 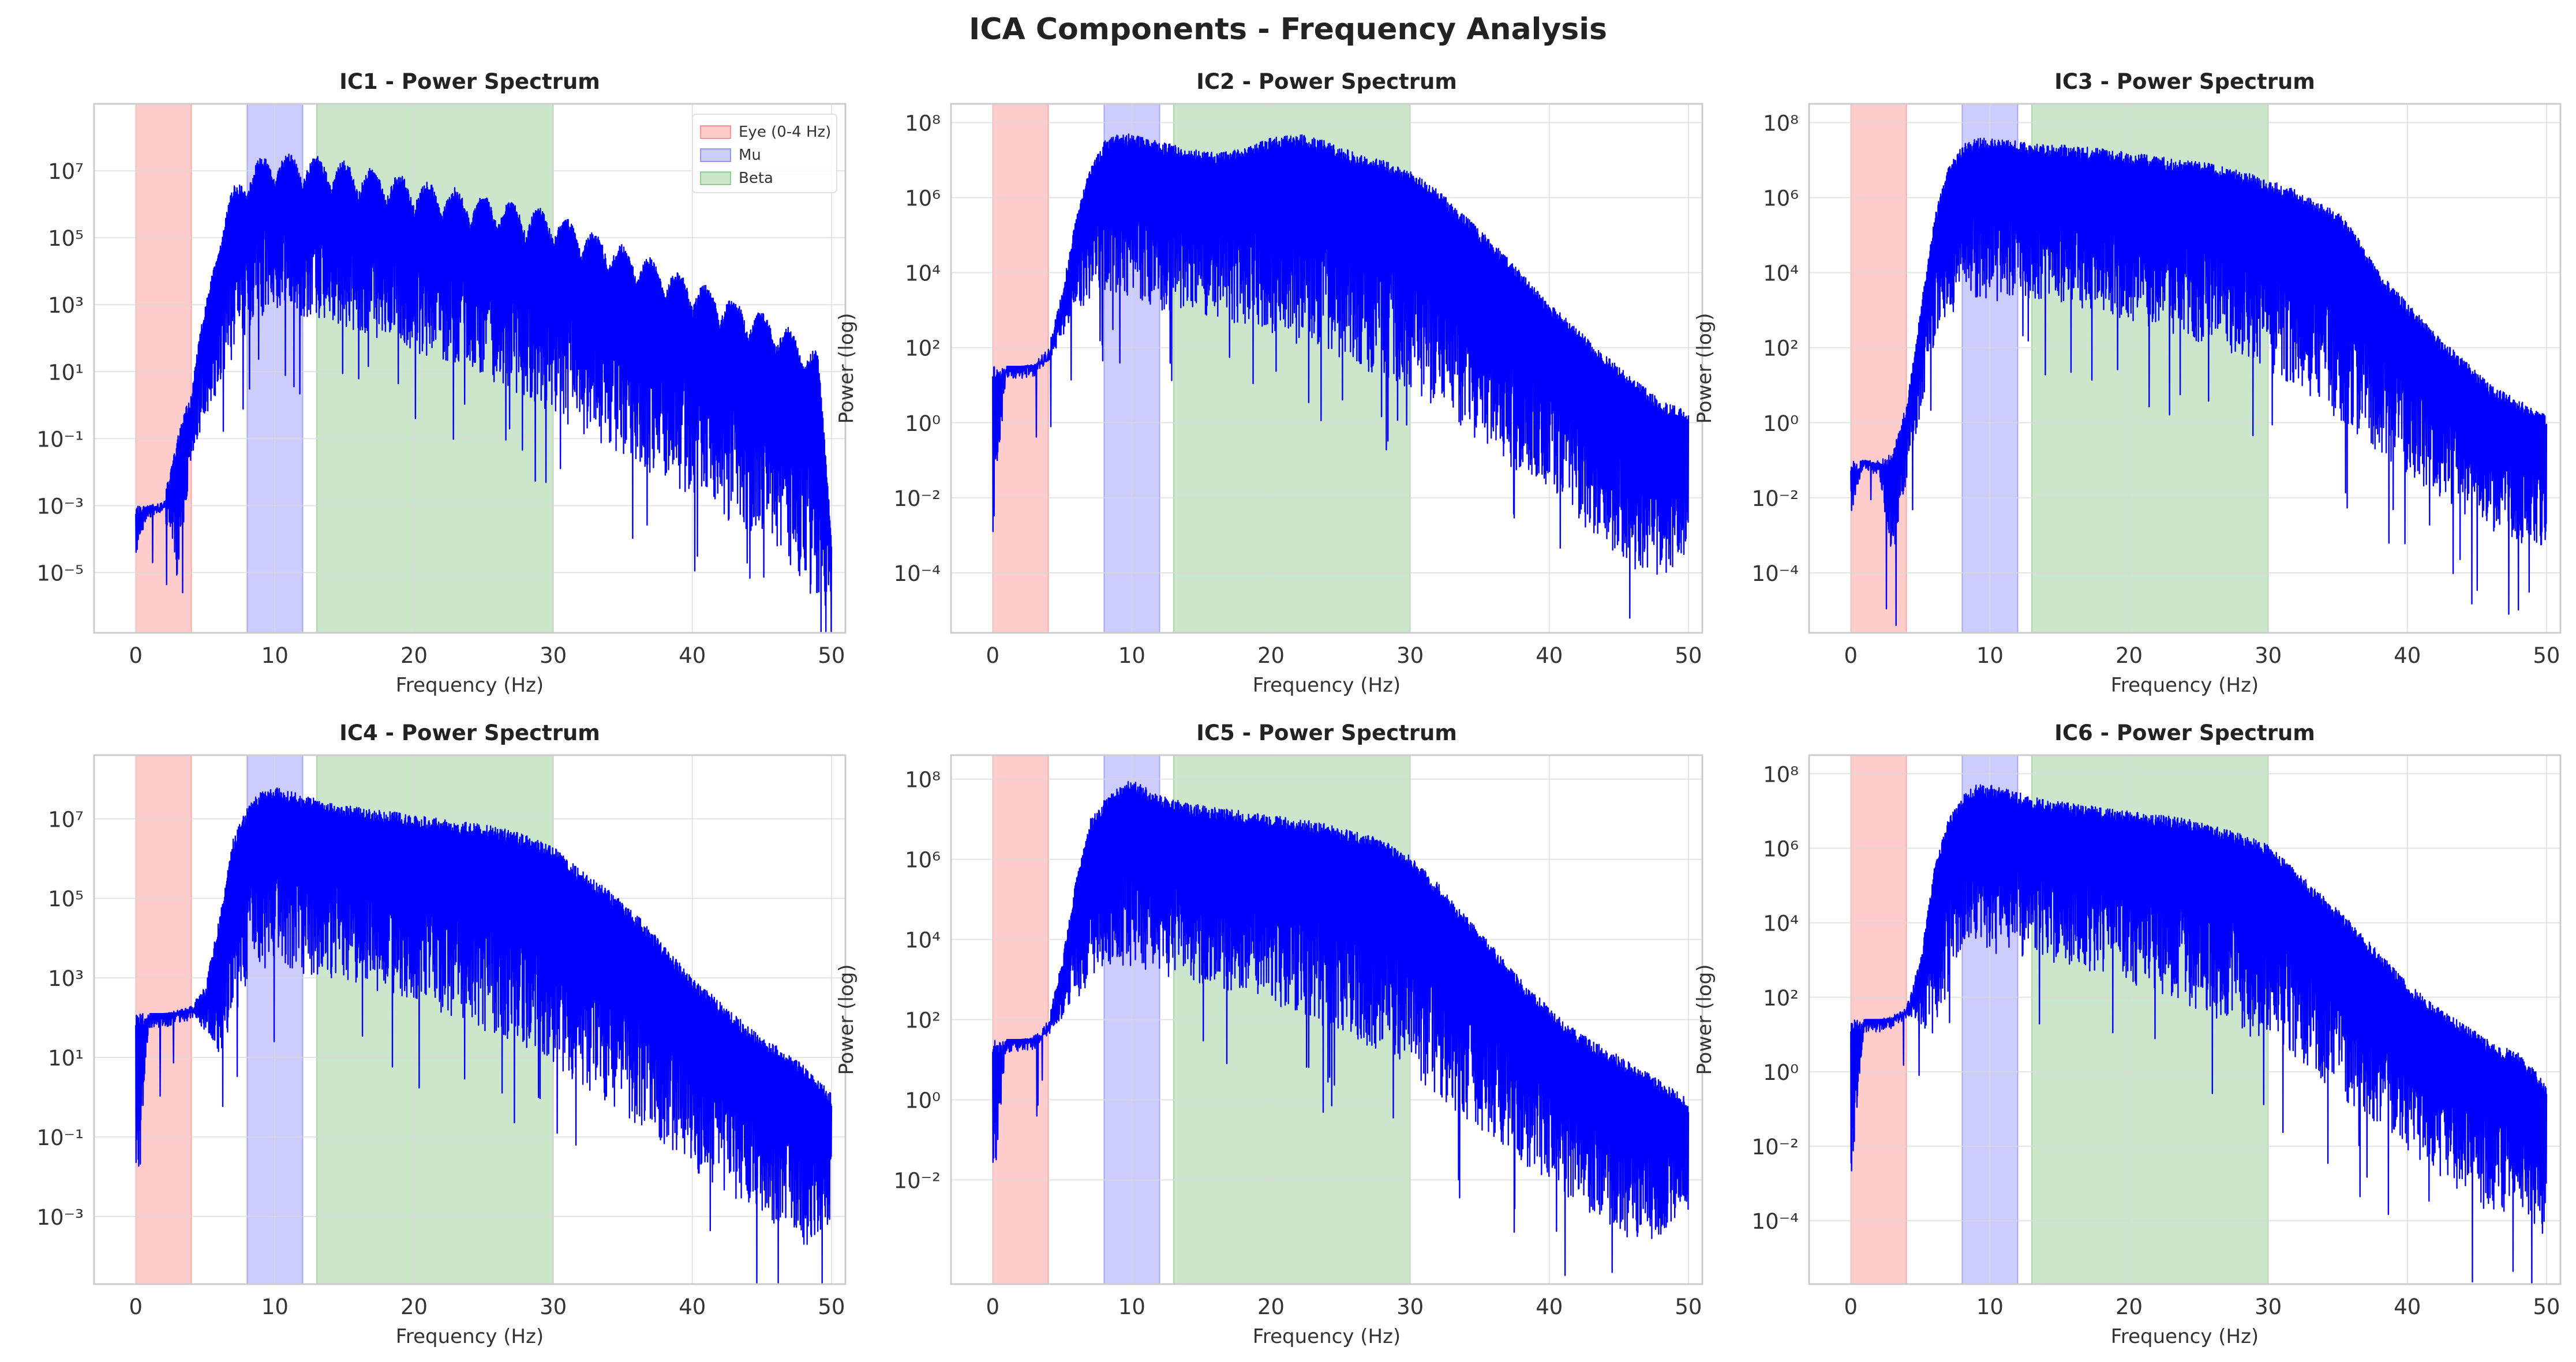 I want to click on legend-box, so click(x=764, y=153).